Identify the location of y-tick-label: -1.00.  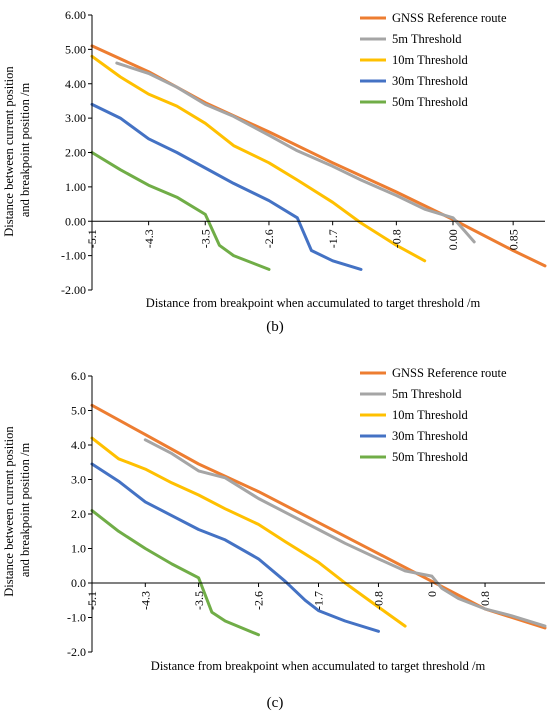
(73, 256).